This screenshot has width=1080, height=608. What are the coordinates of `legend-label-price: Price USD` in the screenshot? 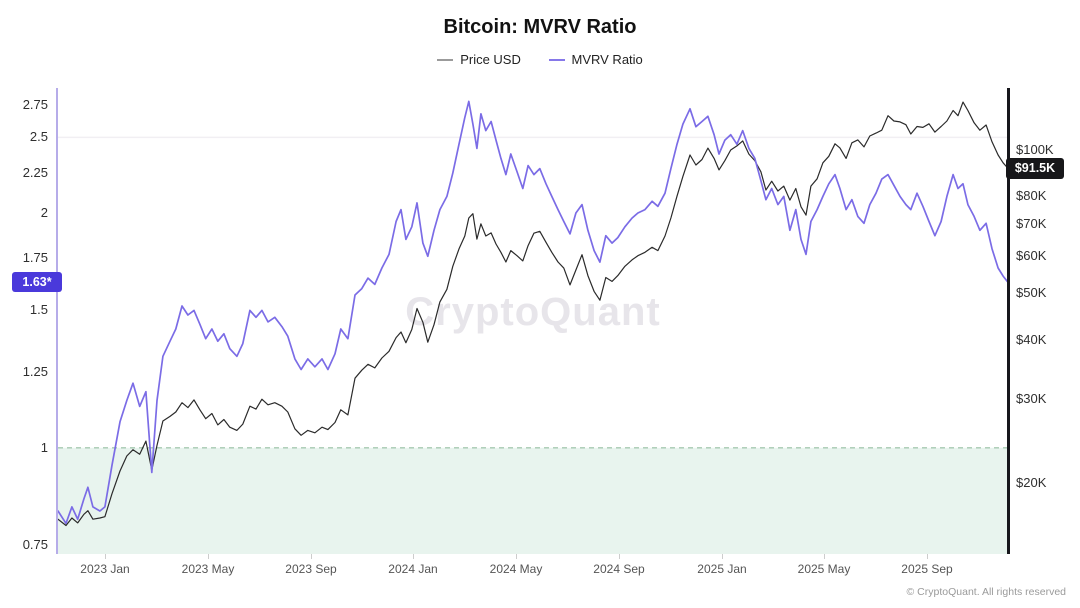 It's located at (490, 59).